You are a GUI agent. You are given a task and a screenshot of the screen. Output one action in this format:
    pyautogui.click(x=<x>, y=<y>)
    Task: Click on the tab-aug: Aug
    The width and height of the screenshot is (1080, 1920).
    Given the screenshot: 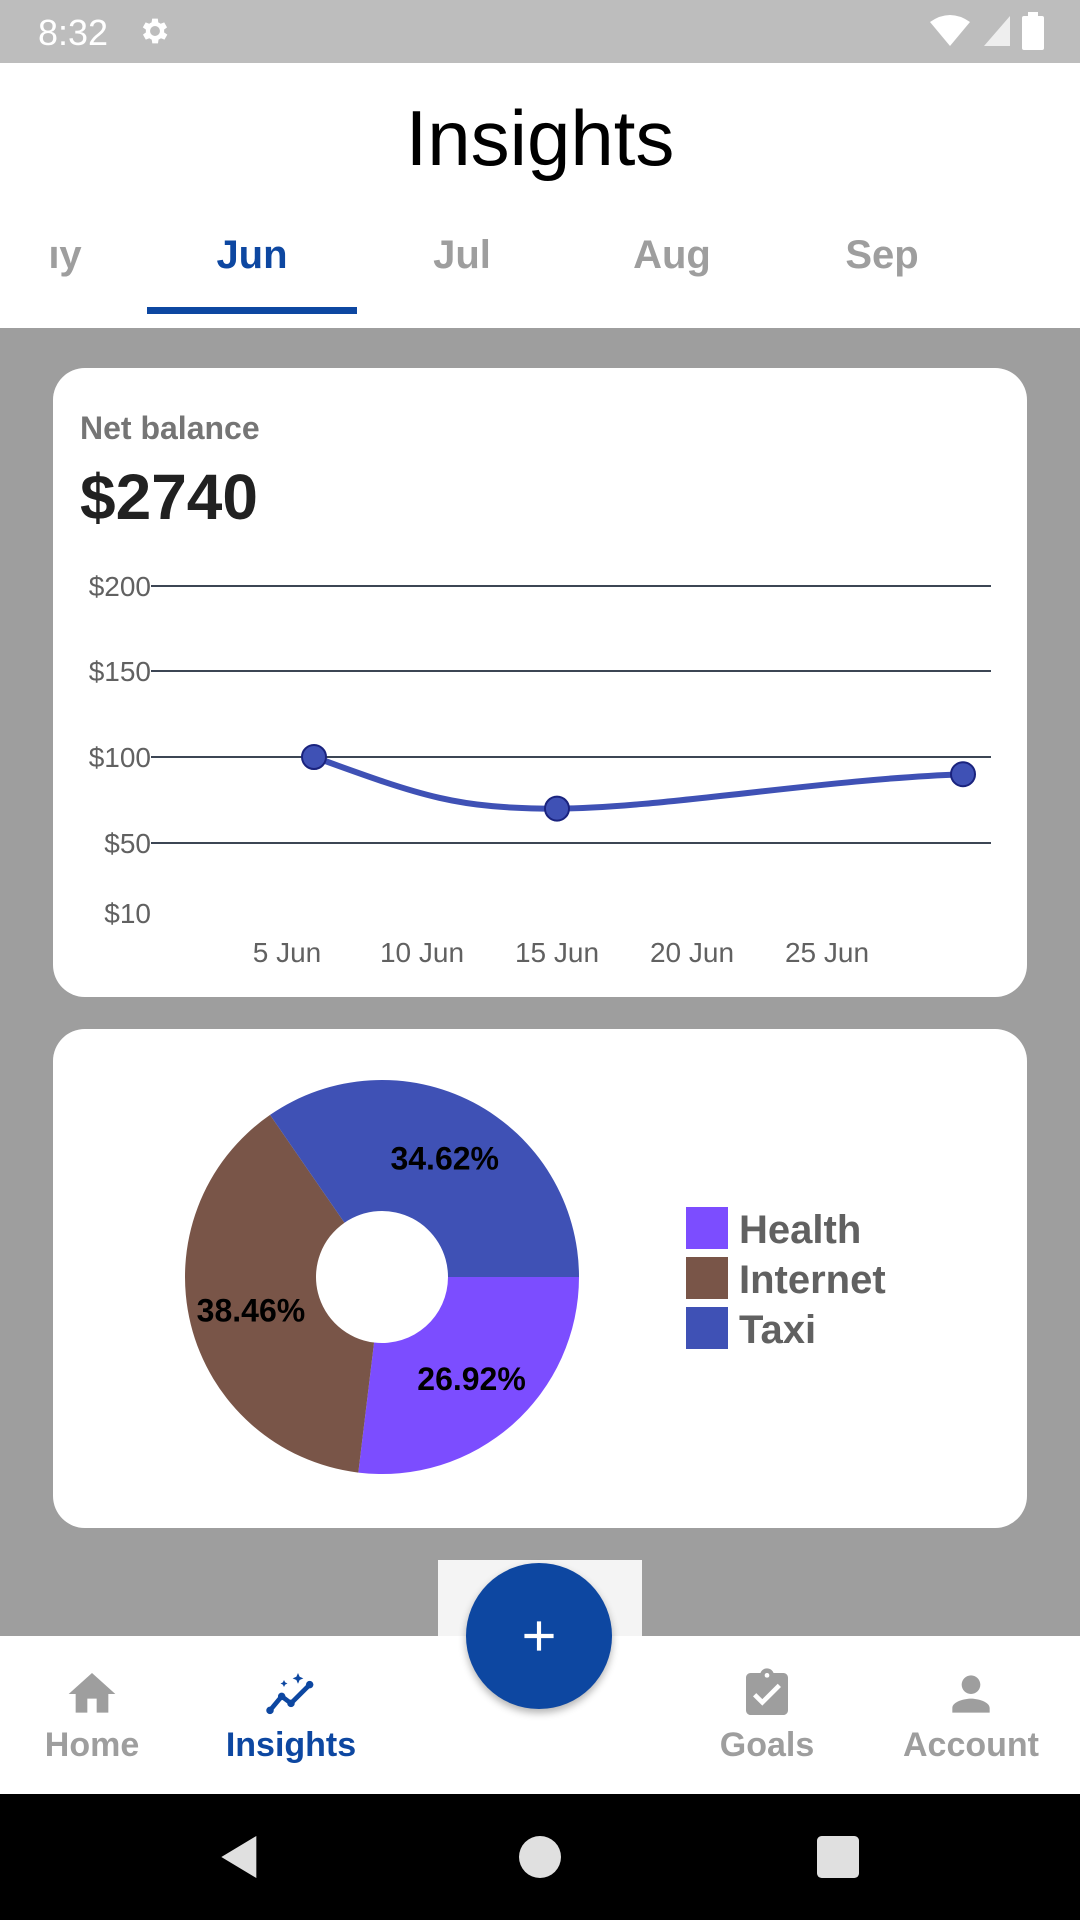 What is the action you would take?
    pyautogui.click(x=672, y=255)
    